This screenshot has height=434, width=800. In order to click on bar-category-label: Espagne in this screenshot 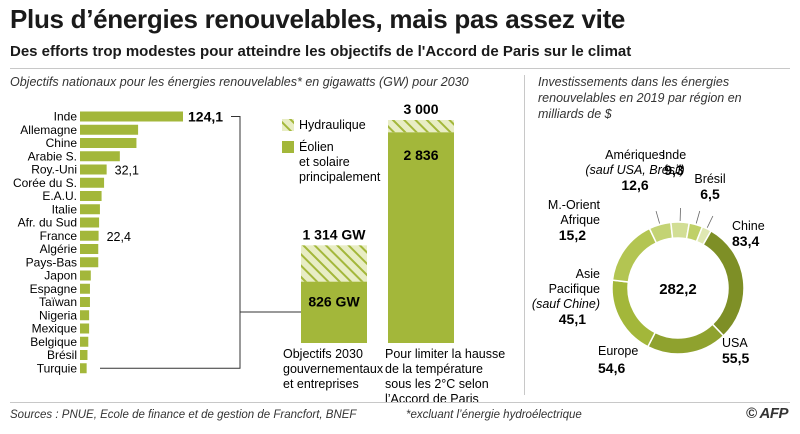, I will do `click(54, 289)`.